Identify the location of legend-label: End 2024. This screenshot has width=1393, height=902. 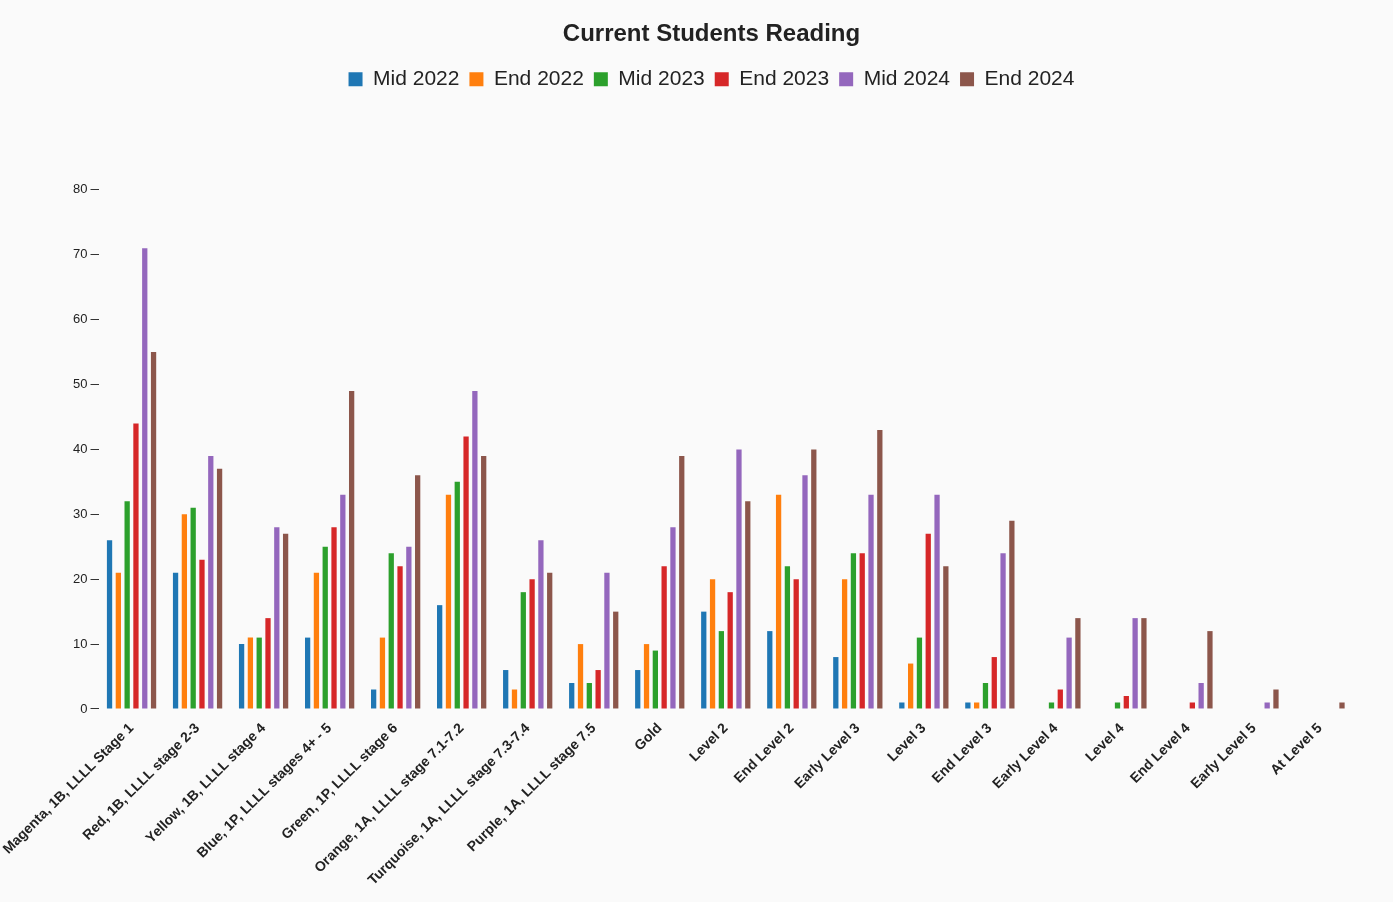
(1029, 78).